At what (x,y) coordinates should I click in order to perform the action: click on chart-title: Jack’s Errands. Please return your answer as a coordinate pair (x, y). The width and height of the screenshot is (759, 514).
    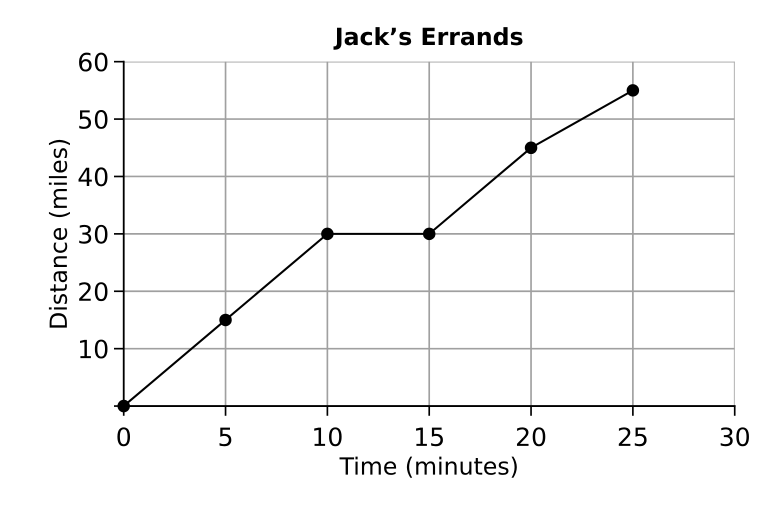
    Looking at the image, I should click on (428, 38).